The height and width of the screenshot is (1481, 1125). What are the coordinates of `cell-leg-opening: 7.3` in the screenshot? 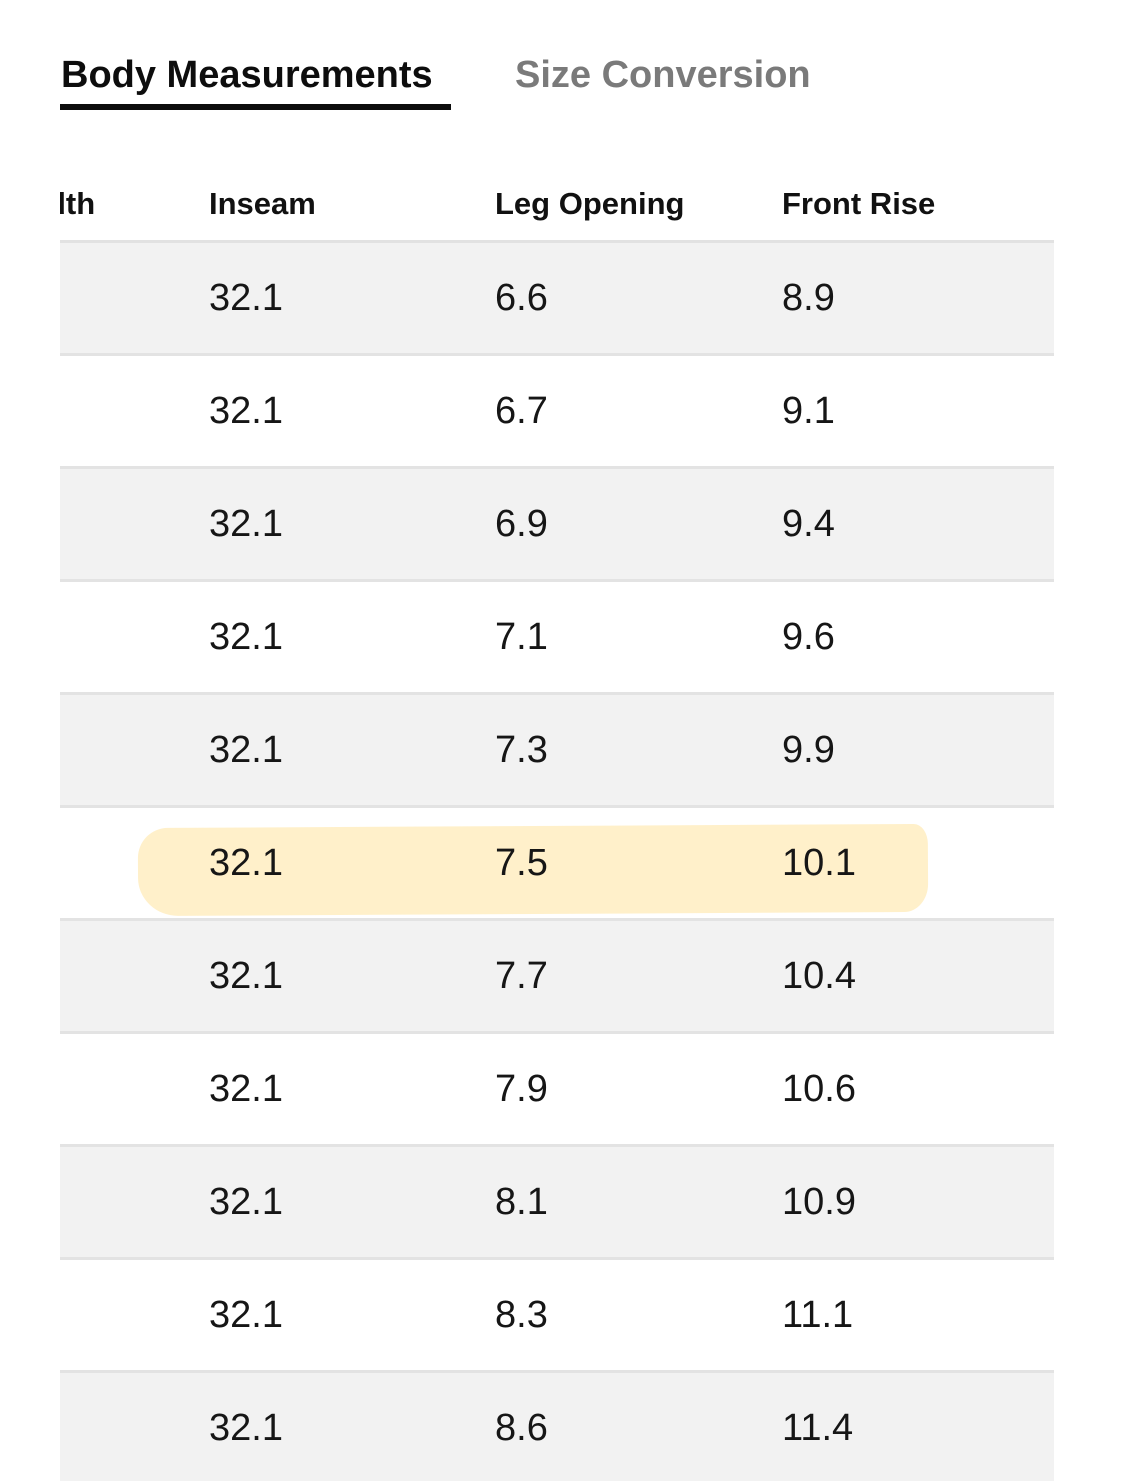 It's located at (521, 750).